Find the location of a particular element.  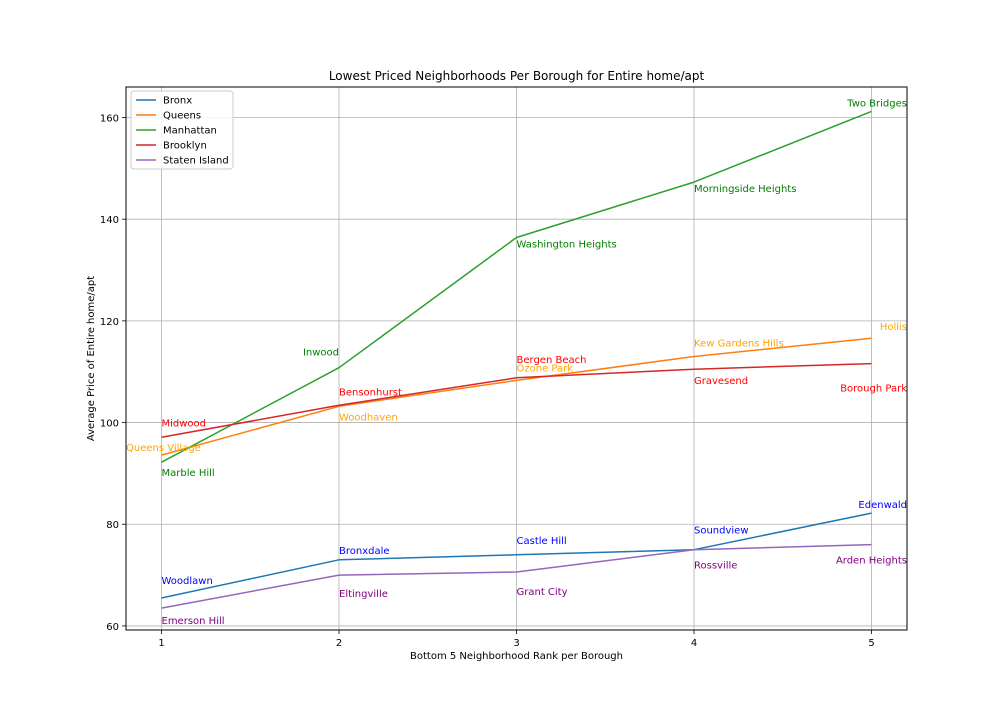

point-label: Hollis is located at coordinates (893, 327).